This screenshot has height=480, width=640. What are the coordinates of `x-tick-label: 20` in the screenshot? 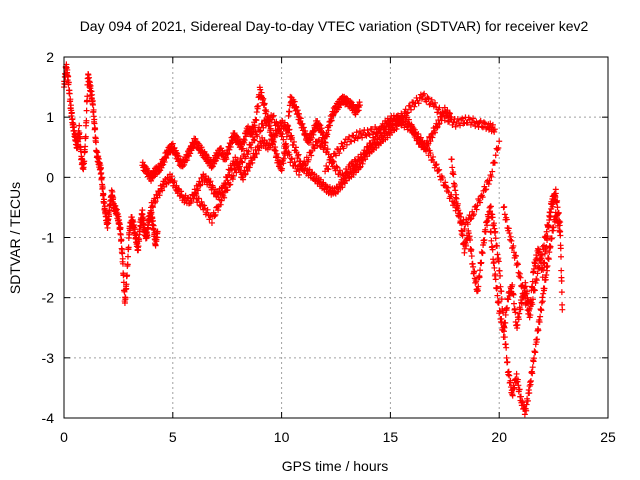 It's located at (499, 437).